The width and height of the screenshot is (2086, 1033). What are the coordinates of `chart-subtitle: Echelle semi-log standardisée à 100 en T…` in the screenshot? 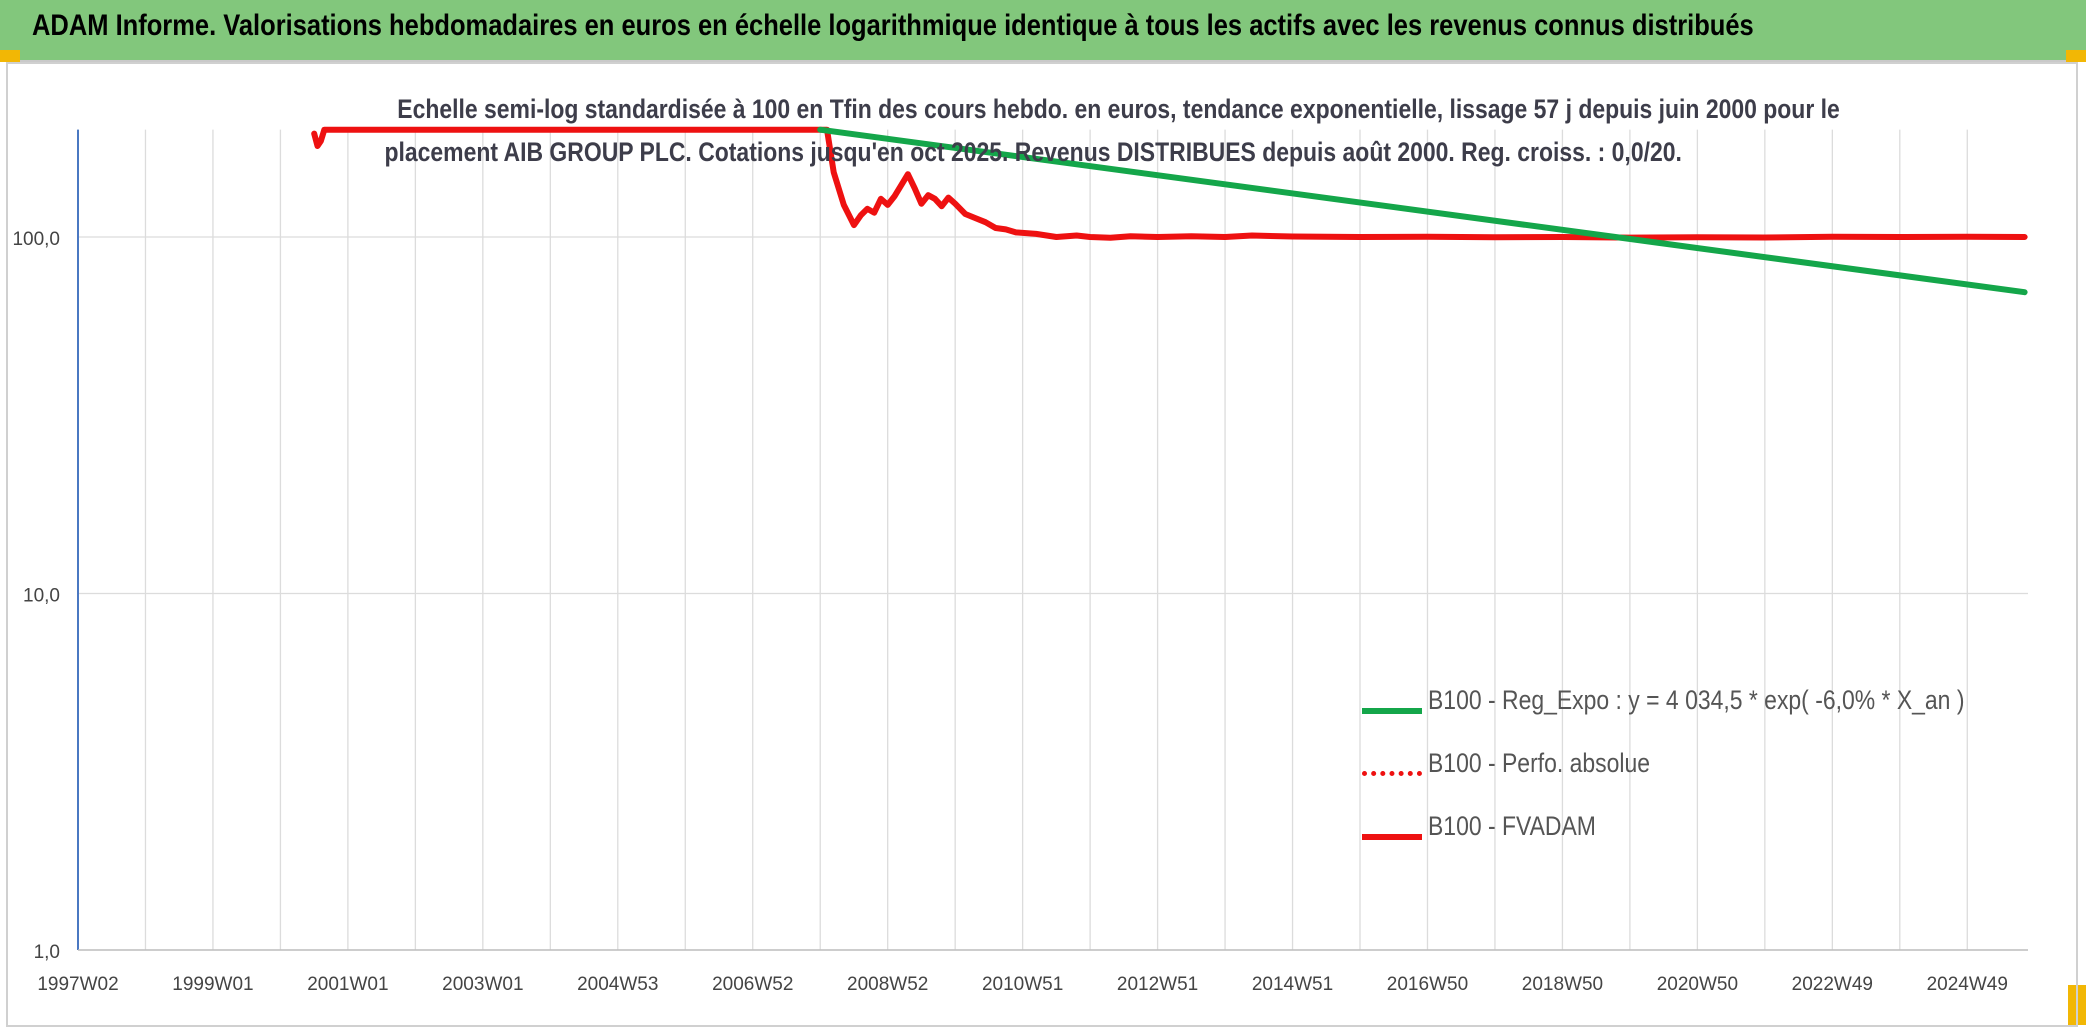 It's located at (1054, 131).